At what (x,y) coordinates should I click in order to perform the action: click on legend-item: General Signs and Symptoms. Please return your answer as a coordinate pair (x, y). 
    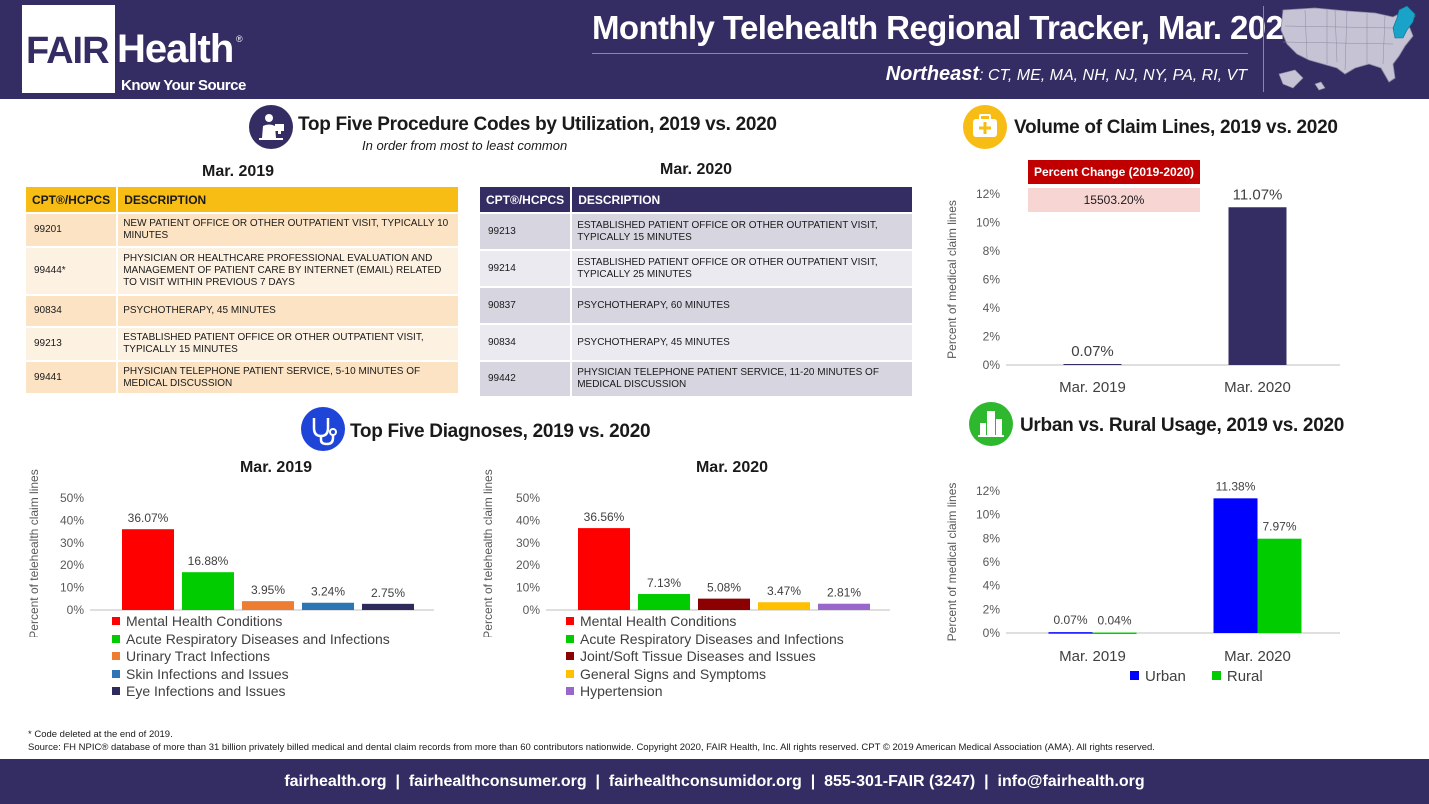
    Looking at the image, I should click on (705, 675).